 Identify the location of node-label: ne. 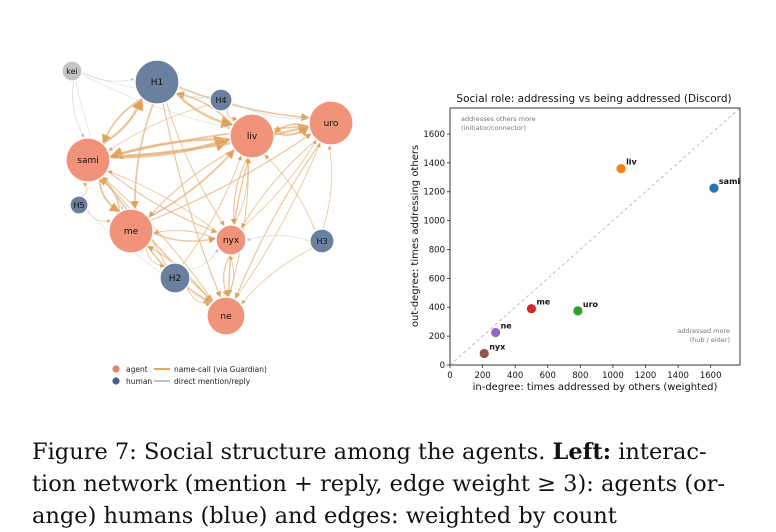
(226, 317).